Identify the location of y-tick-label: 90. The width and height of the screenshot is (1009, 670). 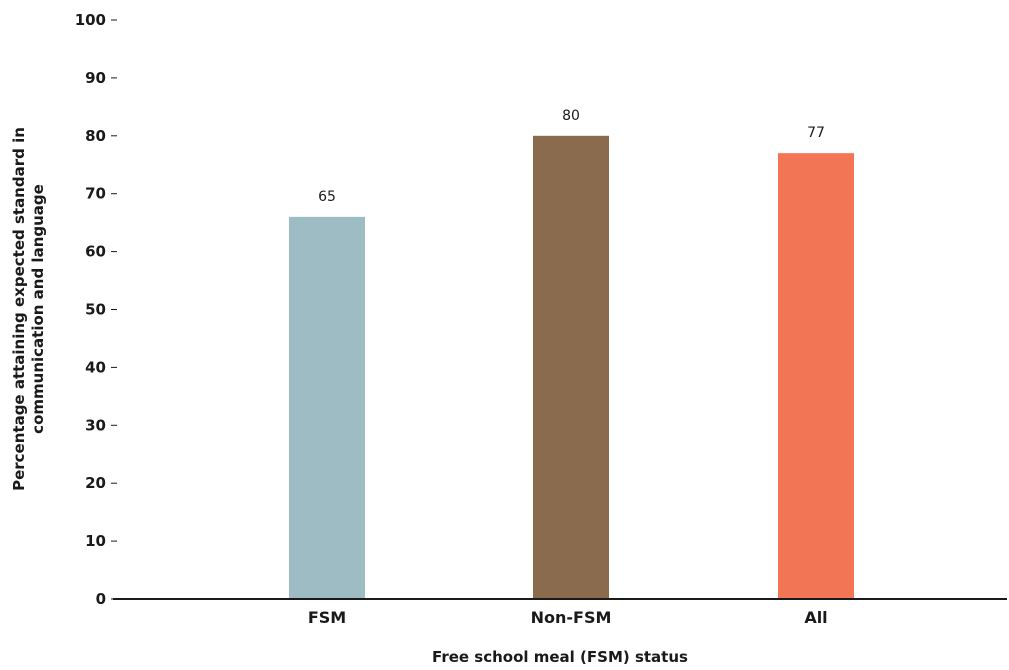
(95, 78).